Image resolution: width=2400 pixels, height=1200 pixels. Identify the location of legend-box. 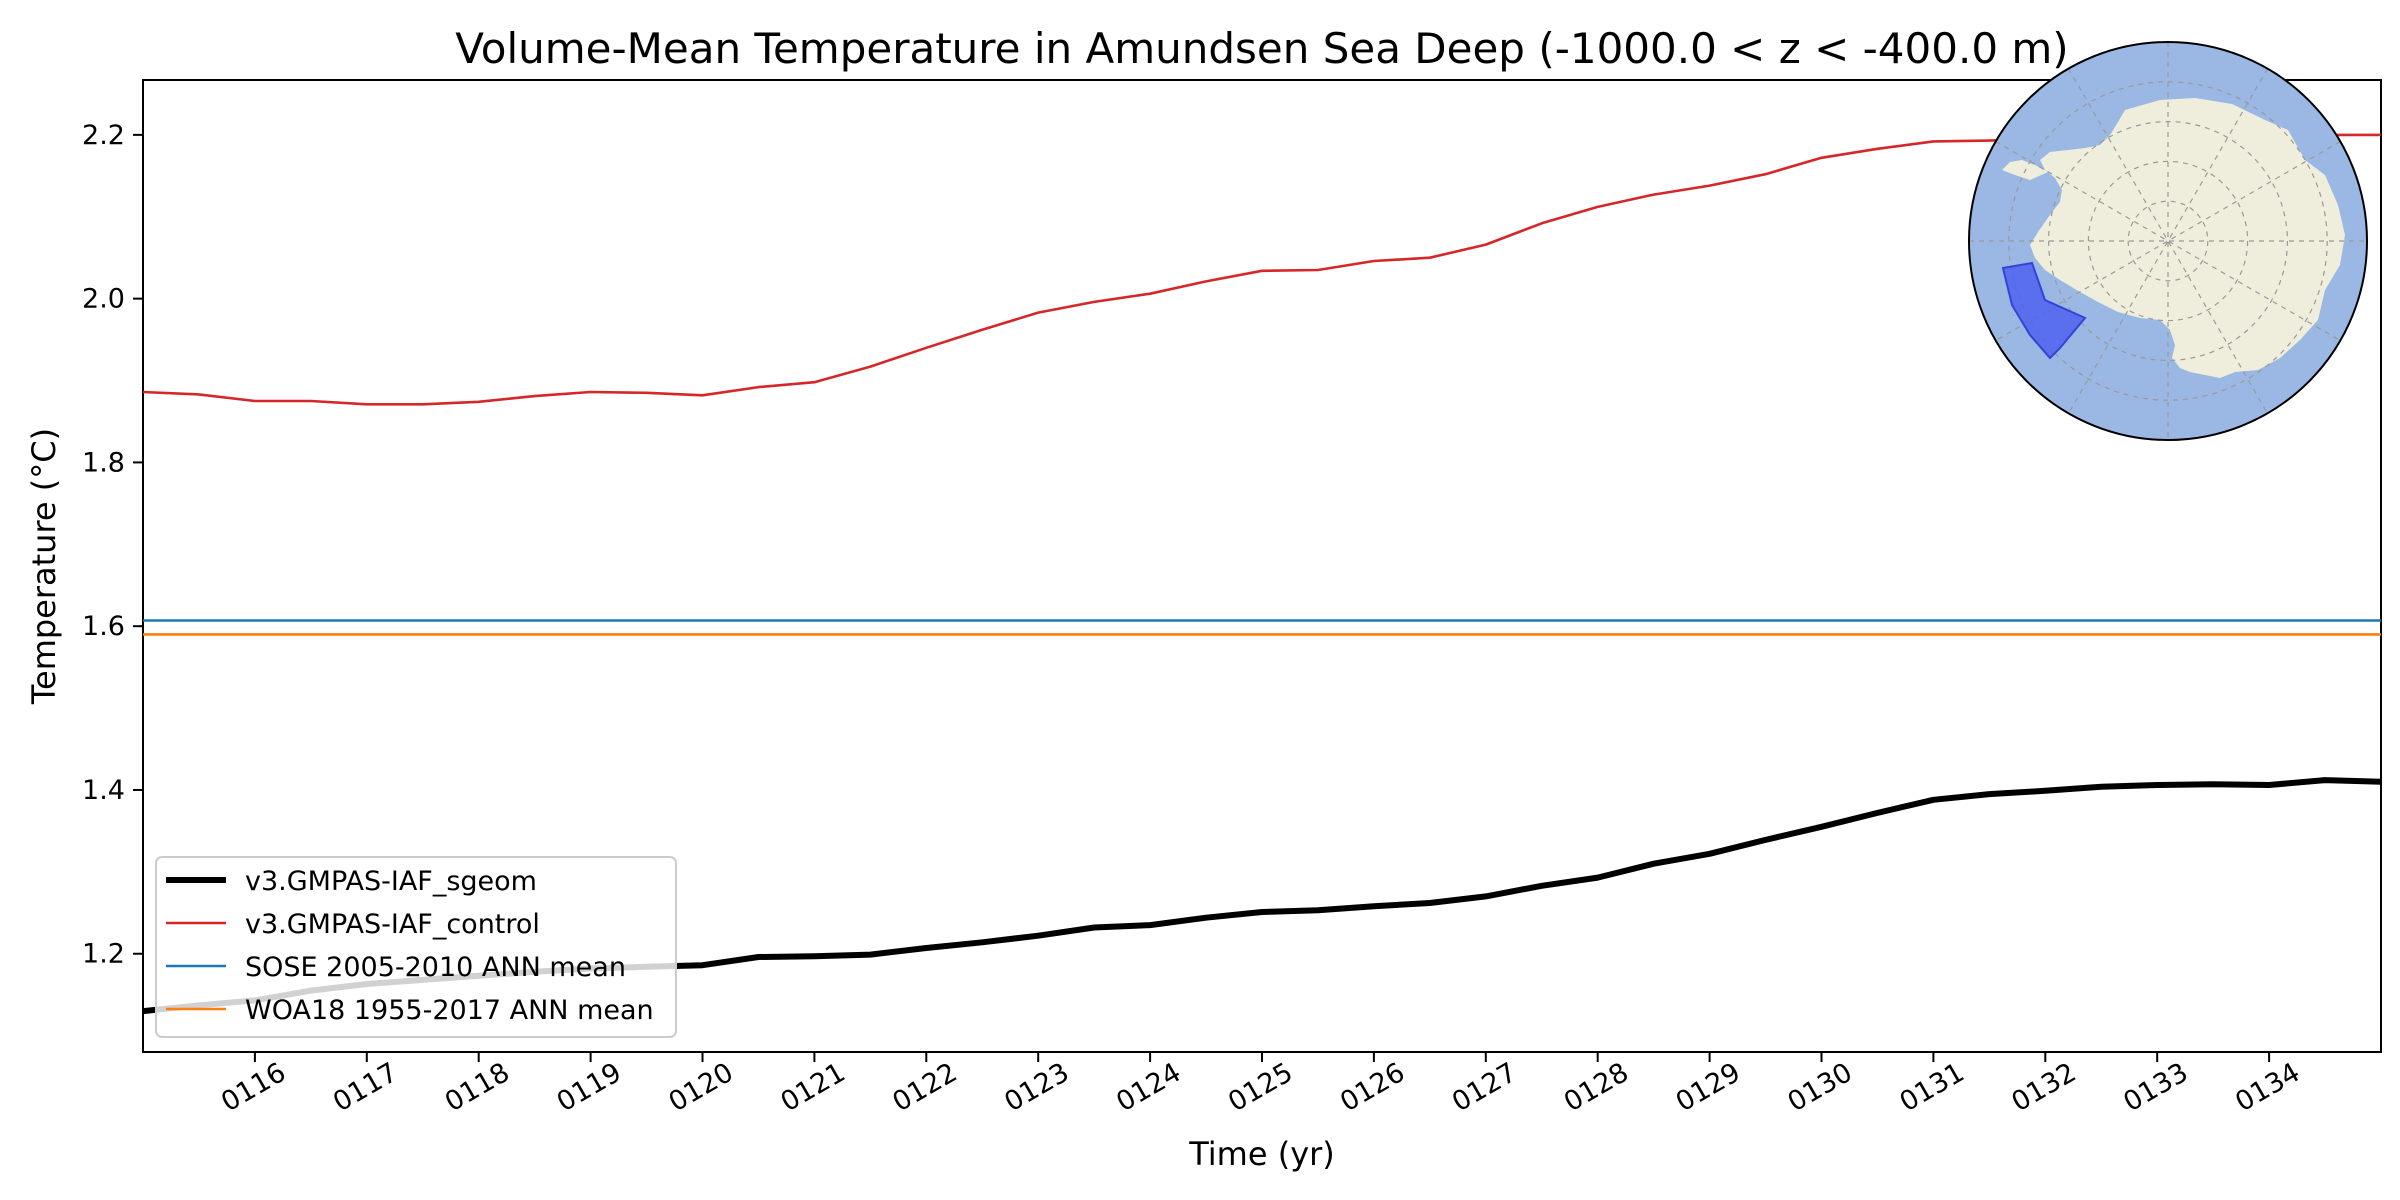
(416, 947).